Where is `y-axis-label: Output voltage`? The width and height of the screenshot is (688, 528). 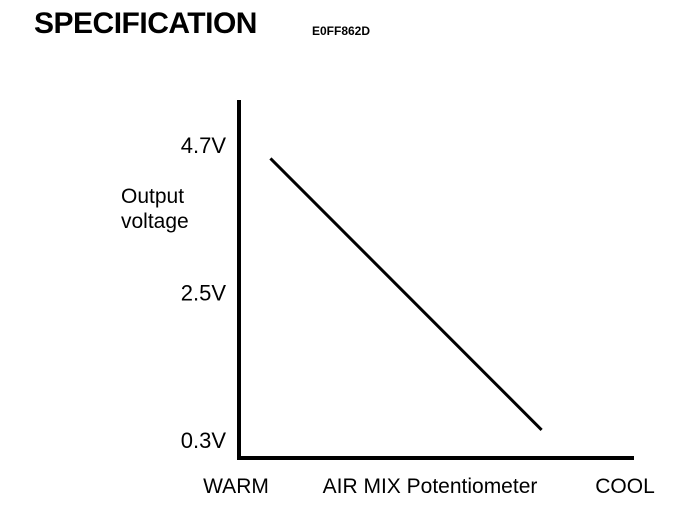 y-axis-label: Output voltage is located at coordinates (155, 209).